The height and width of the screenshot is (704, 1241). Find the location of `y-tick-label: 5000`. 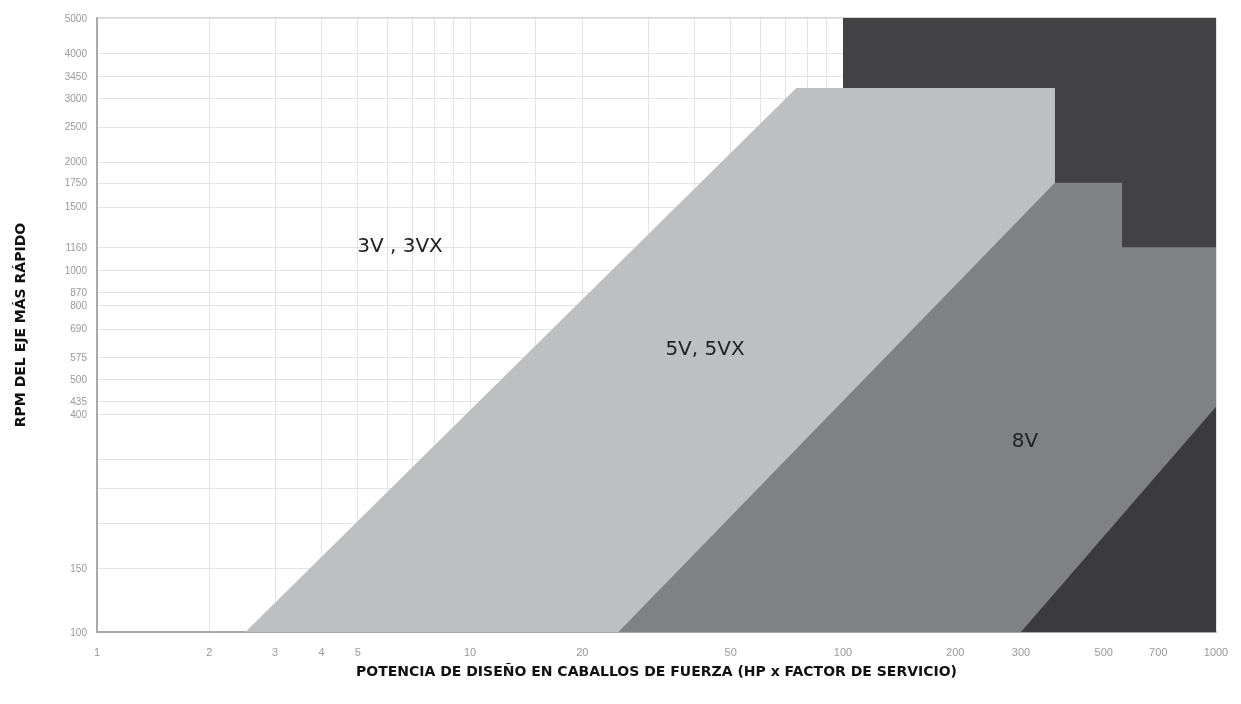

y-tick-label: 5000 is located at coordinates (76, 18).